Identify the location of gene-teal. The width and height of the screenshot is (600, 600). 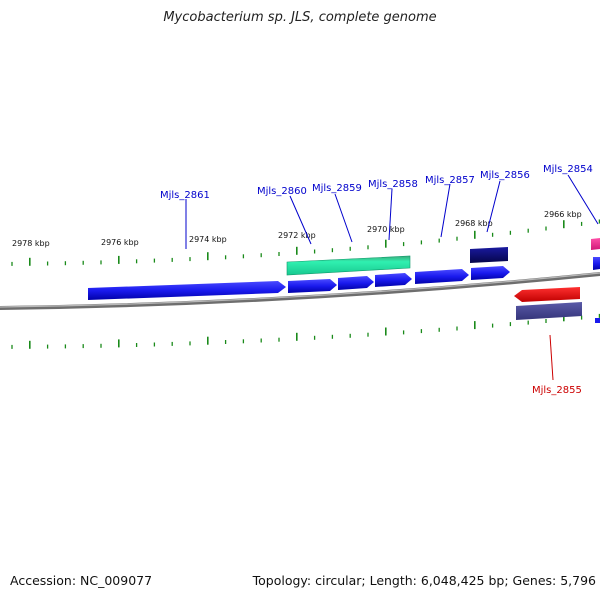
(348, 265).